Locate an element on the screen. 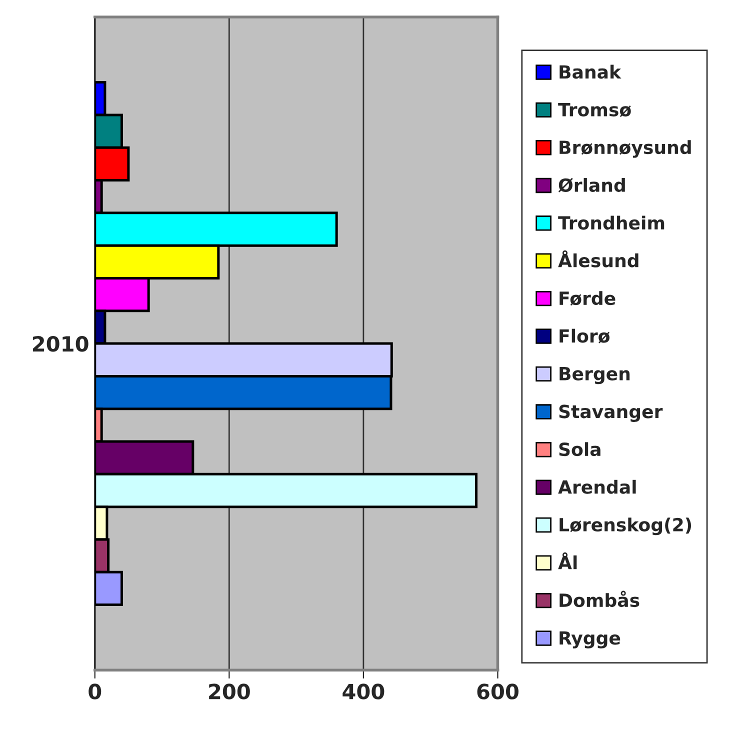 The image size is (753, 738). x-tick-label: 200 is located at coordinates (229, 692).